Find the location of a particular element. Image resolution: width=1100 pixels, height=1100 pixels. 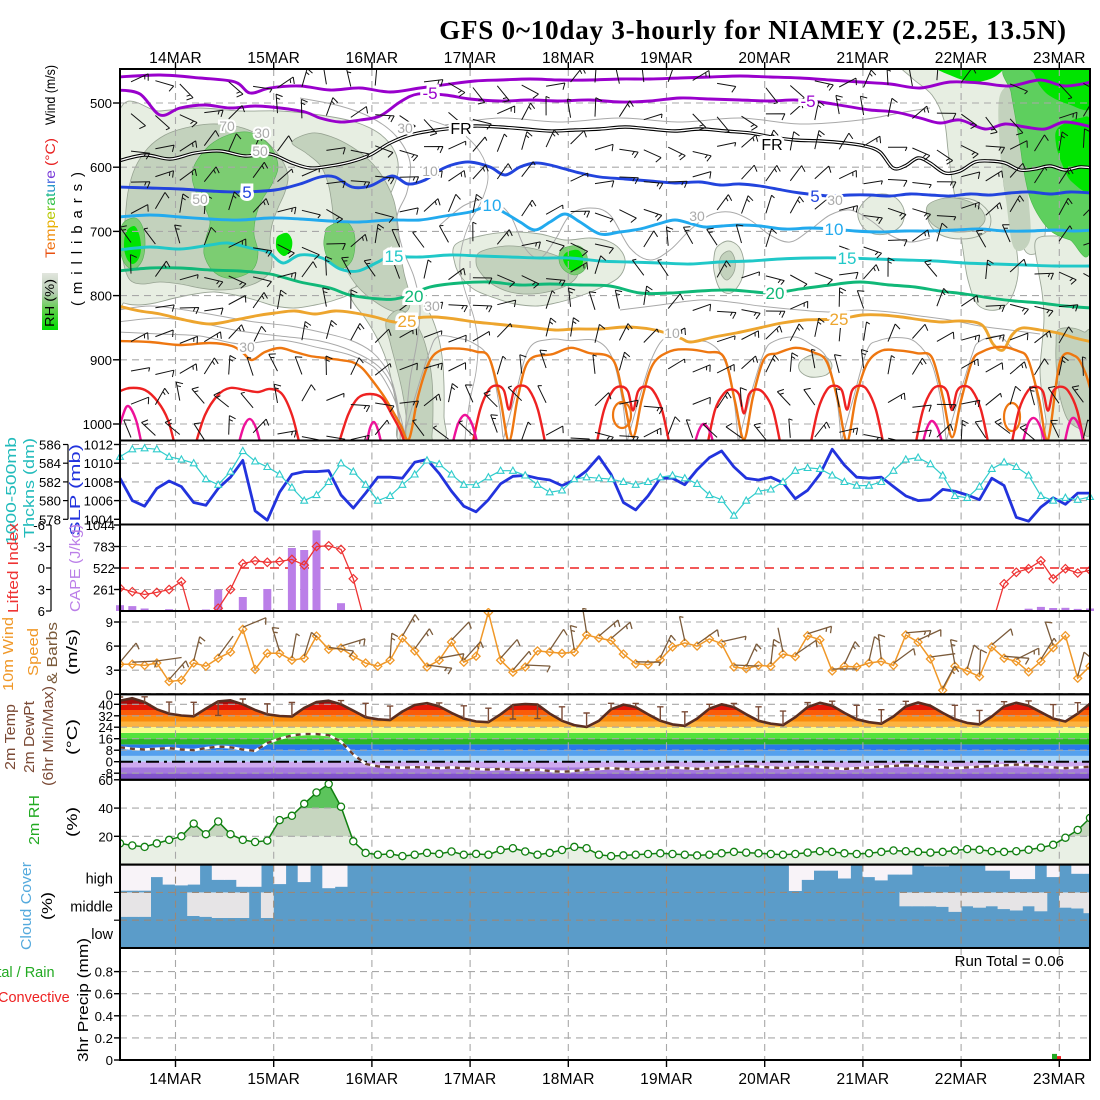

svg-text: 261 is located at coordinates (104, 590).